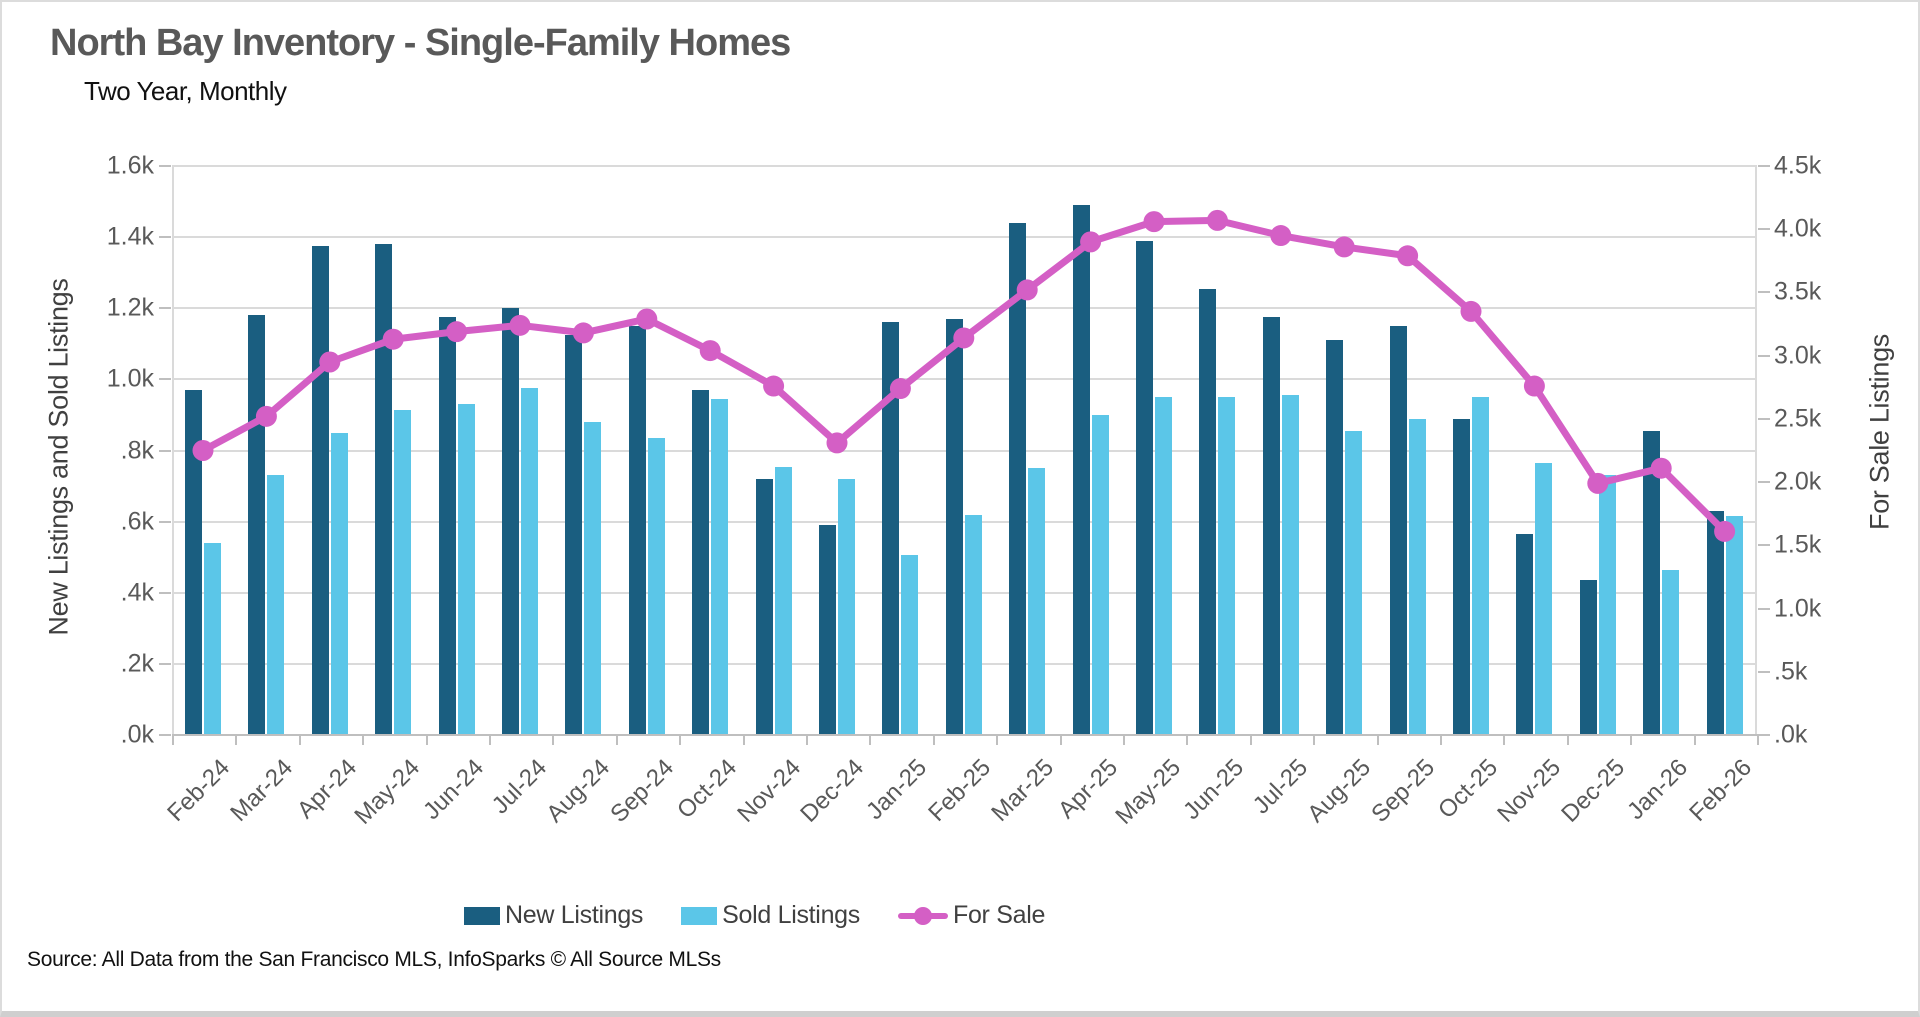 The width and height of the screenshot is (1920, 1017). What do you see at coordinates (130, 165) in the screenshot?
I see `left-axis-tick-label: 1.6k` at bounding box center [130, 165].